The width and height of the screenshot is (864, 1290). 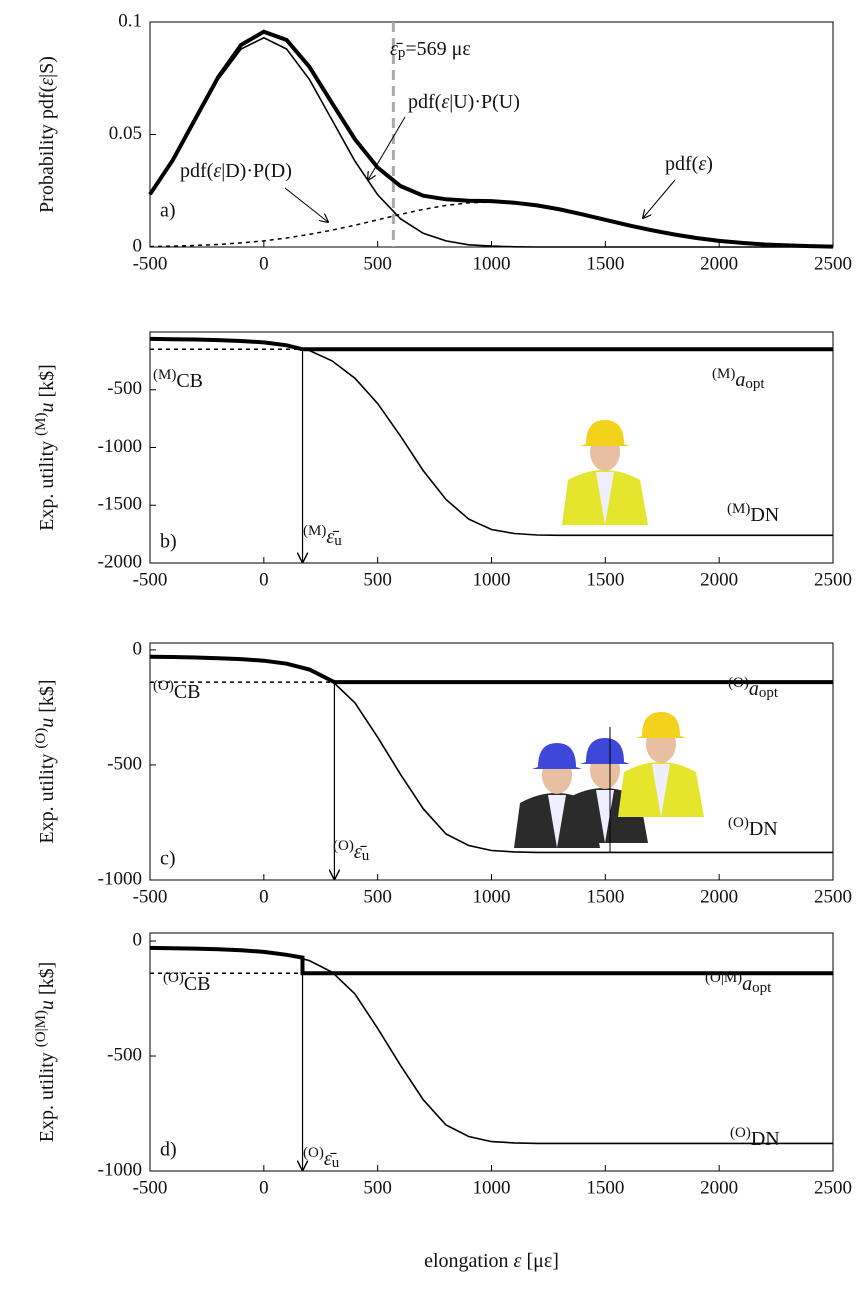 I want to click on series-label: (M)CB, so click(x=178, y=379).